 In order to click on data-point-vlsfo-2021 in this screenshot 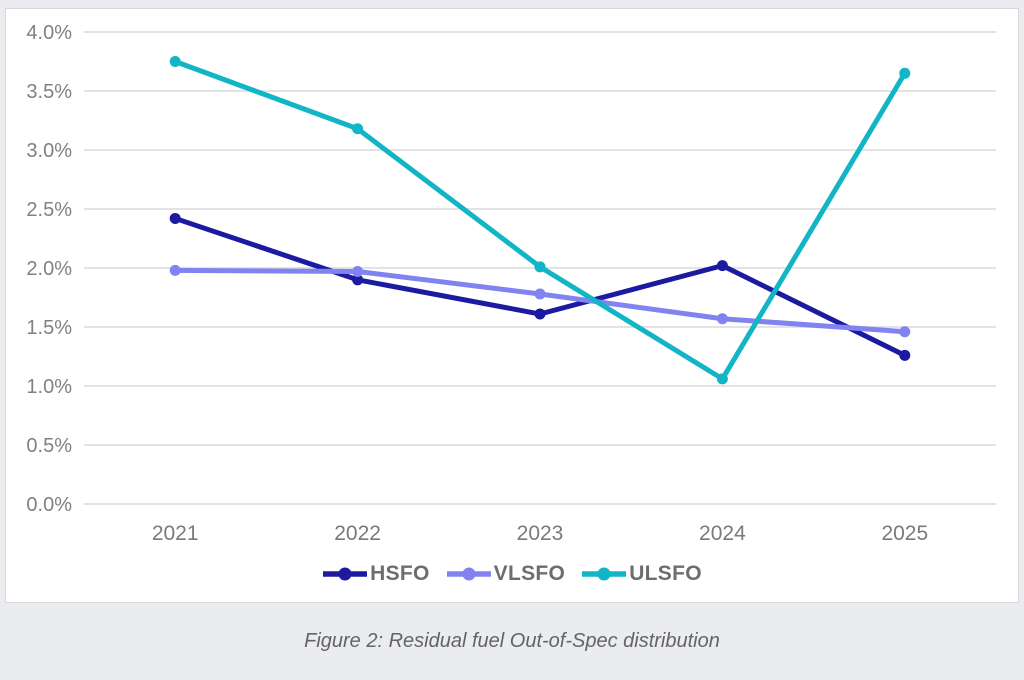, I will do `click(175, 270)`.